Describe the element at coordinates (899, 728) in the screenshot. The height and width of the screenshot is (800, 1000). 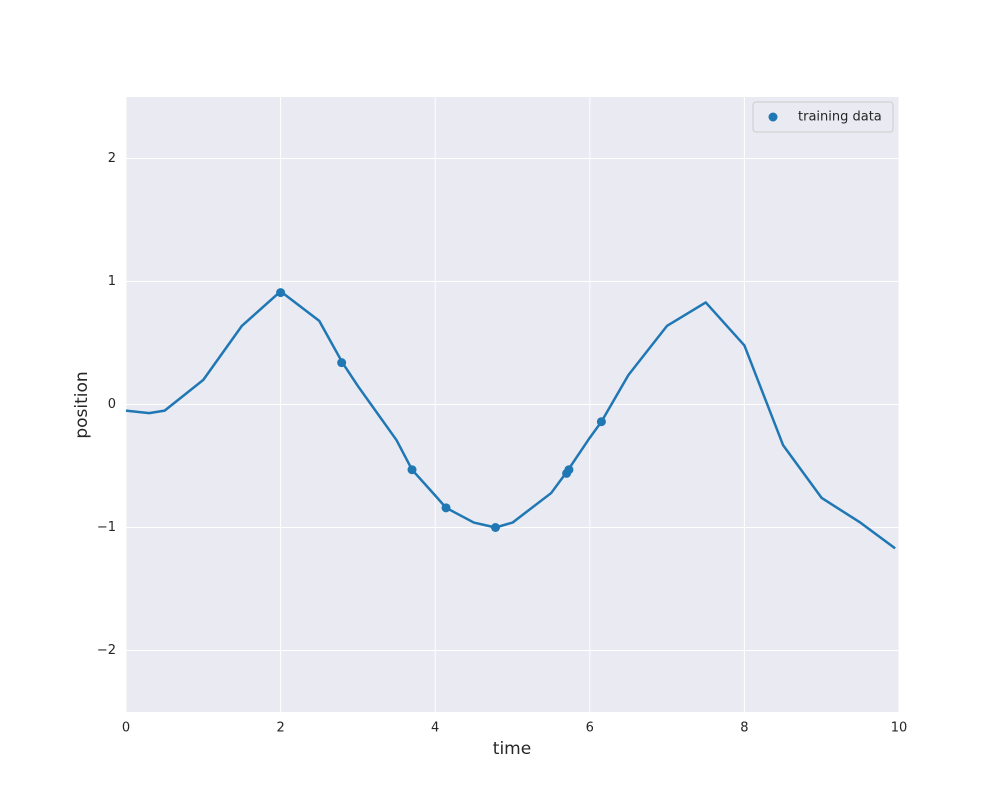
I see `x-tick-label: 10` at that location.